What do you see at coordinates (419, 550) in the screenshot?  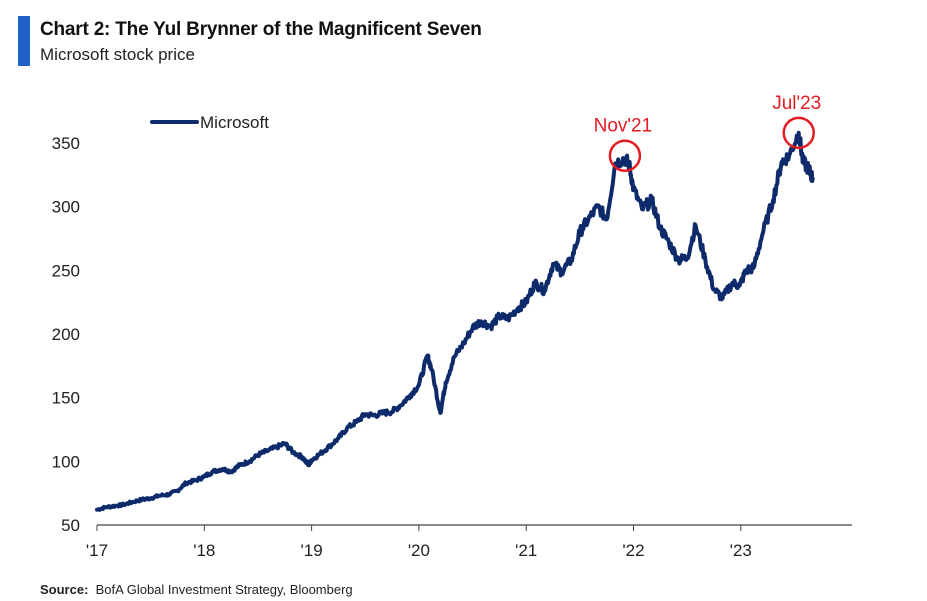 I see `x-tick-label: '20` at bounding box center [419, 550].